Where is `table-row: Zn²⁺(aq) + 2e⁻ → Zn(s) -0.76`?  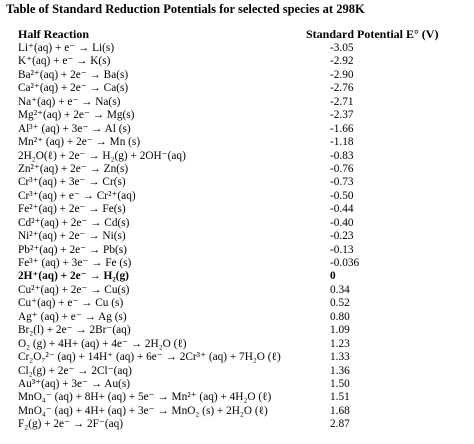
table-row: Zn²⁺(aq) + 2e⁻ → Zn(s) -0.76 is located at coordinates (237, 169).